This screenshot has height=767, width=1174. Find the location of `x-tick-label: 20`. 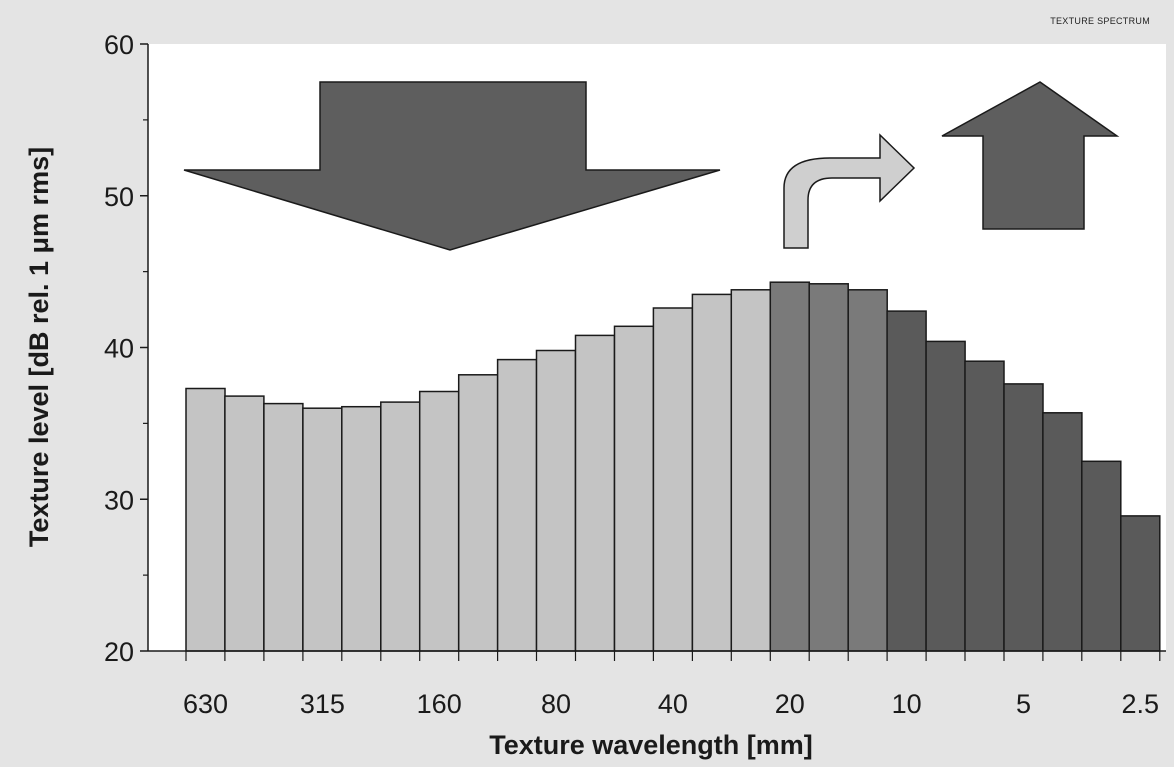

x-tick-label: 20 is located at coordinates (790, 704).